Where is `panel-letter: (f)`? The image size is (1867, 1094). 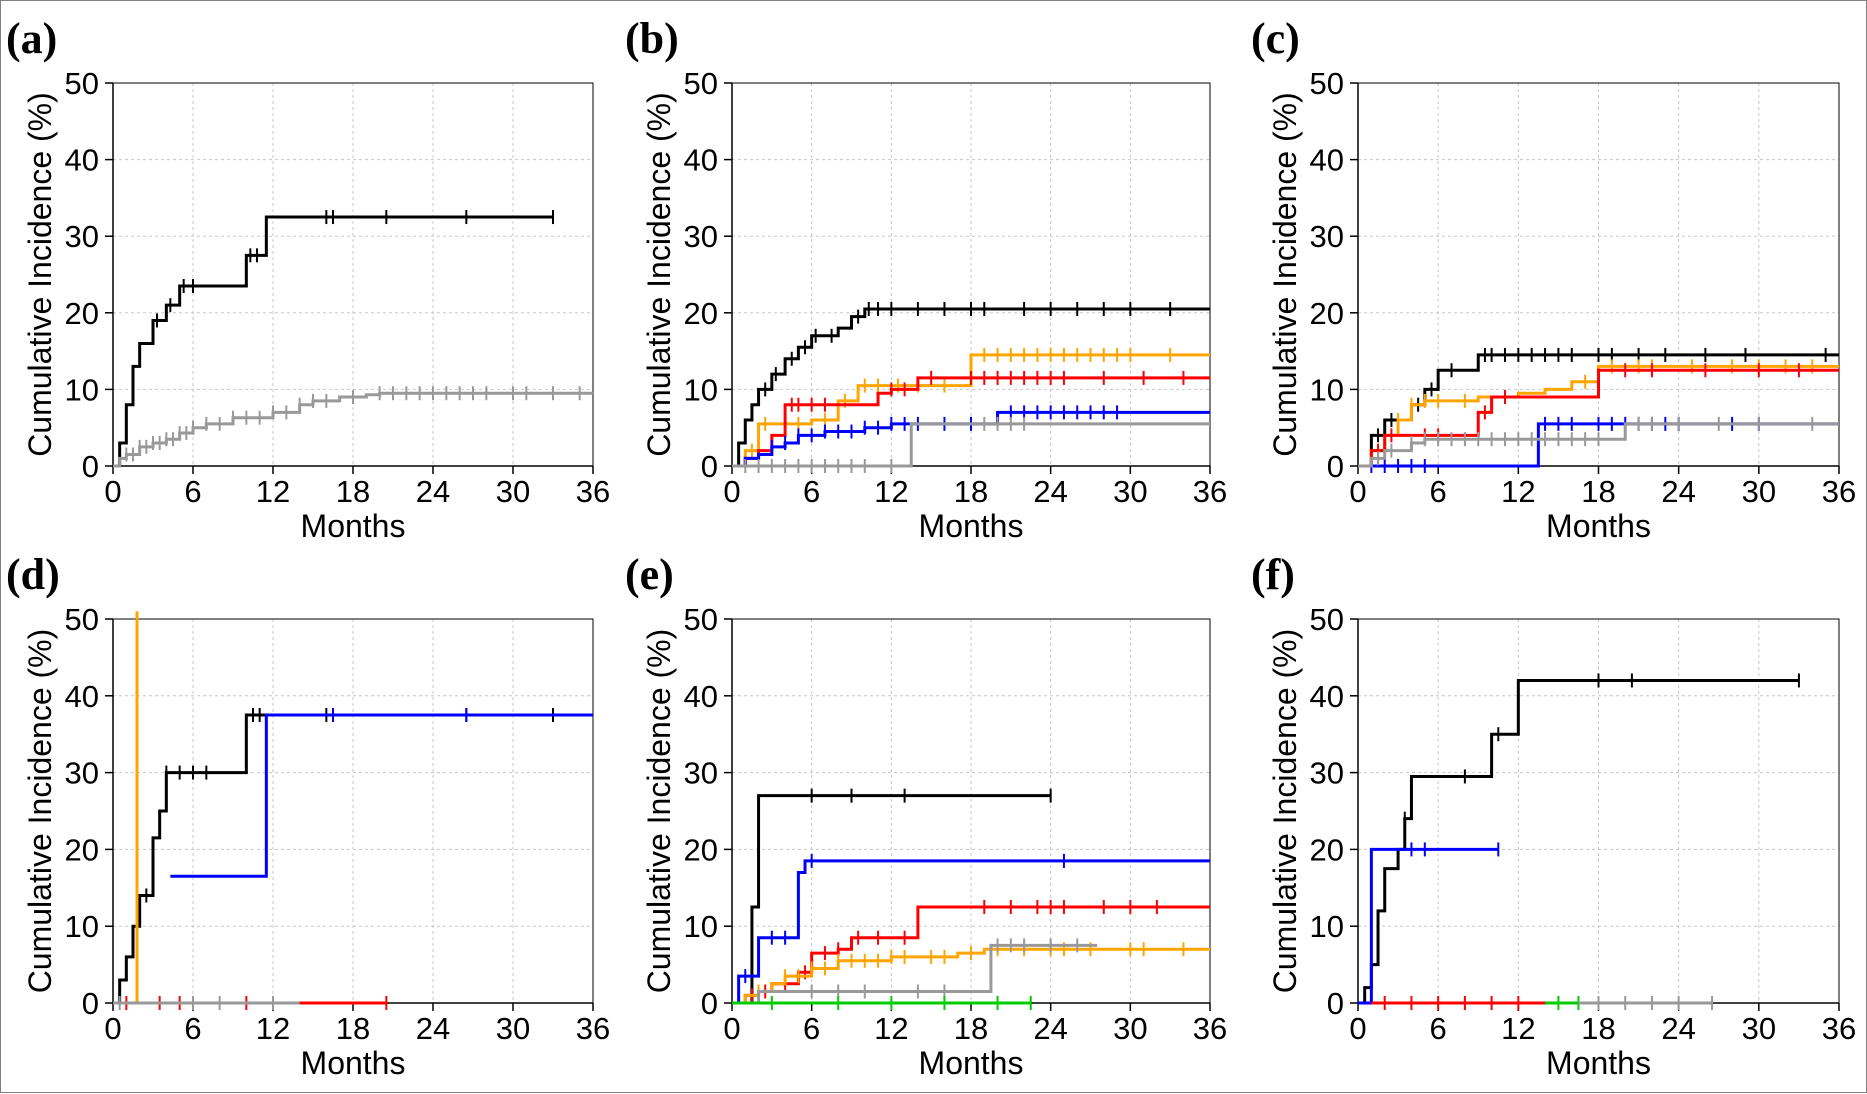 panel-letter: (f) is located at coordinates (1273, 574).